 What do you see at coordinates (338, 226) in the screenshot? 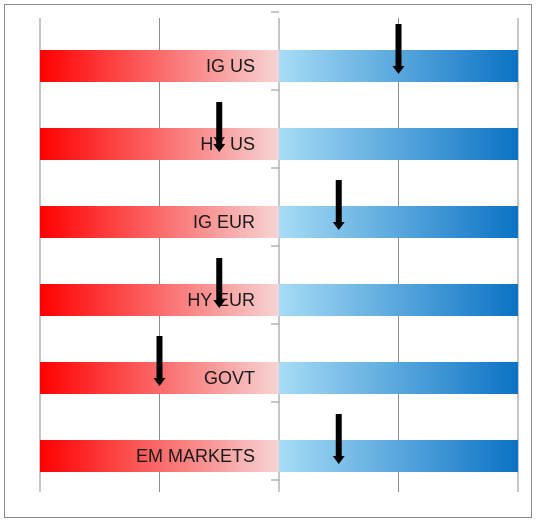
I see `position-arrow-head-ig-eur` at bounding box center [338, 226].